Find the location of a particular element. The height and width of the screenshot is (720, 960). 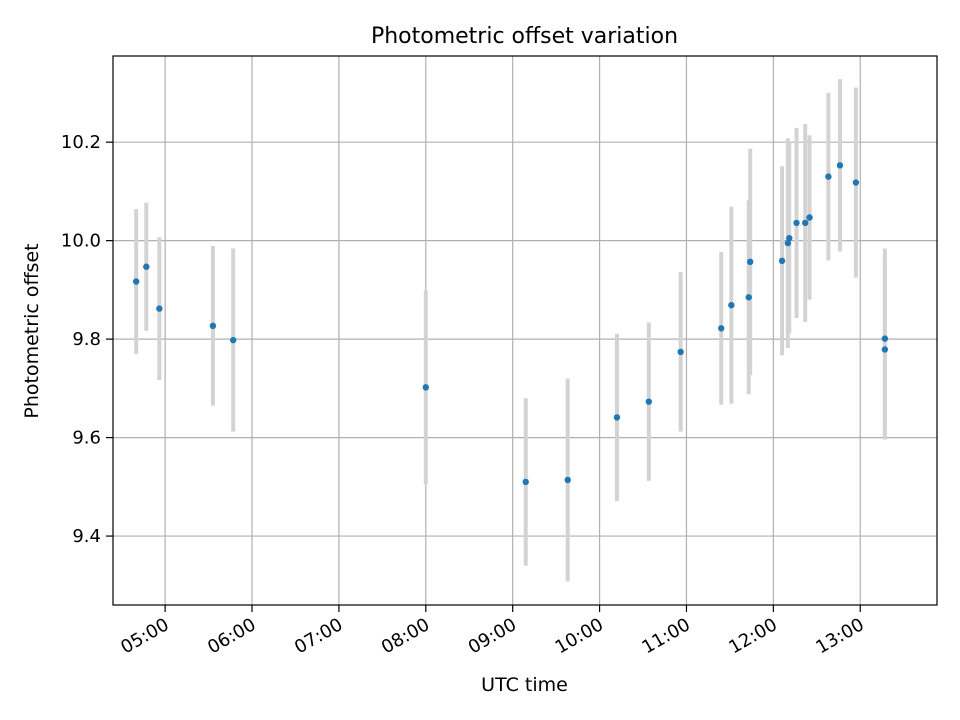

chart-title: Photometric offset variation is located at coordinates (524, 36).